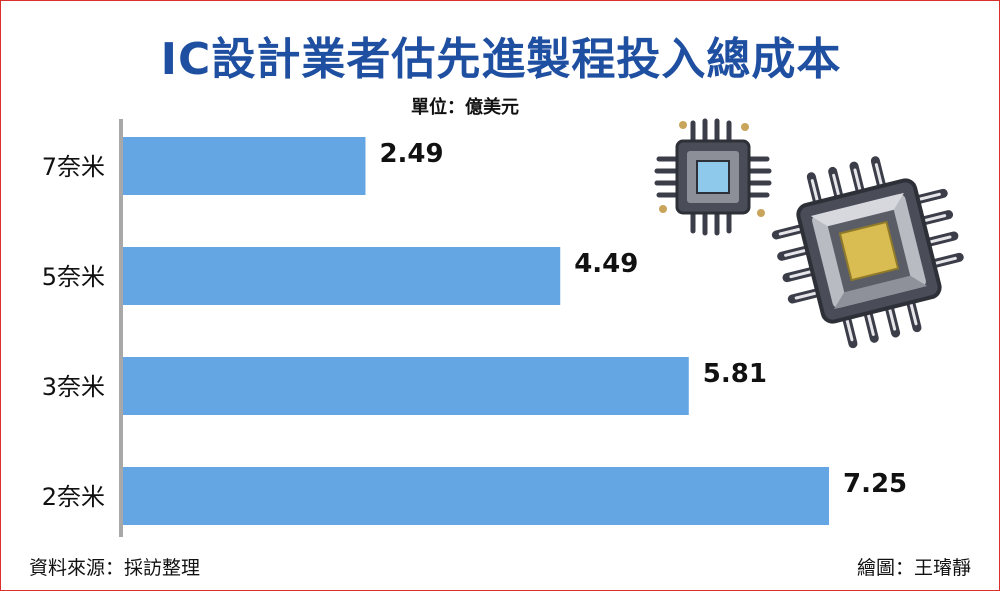 The width and height of the screenshot is (1000, 591). Describe the element at coordinates (875, 484) in the screenshot. I see `value-label: 7.25` at that location.